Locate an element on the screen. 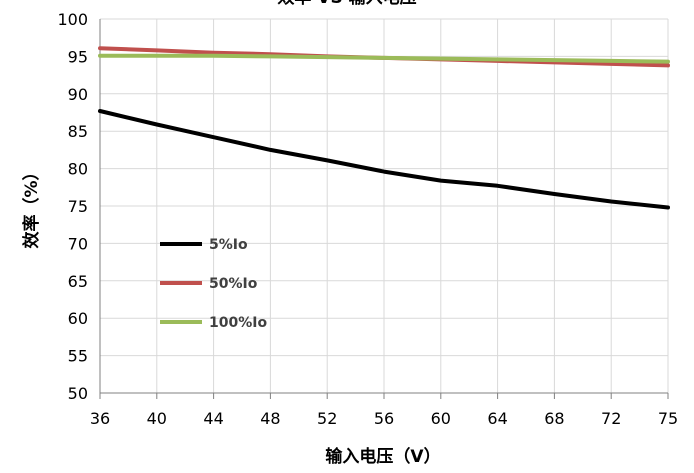 The image size is (694, 473). y-tick-label: 70 is located at coordinates (78, 243).